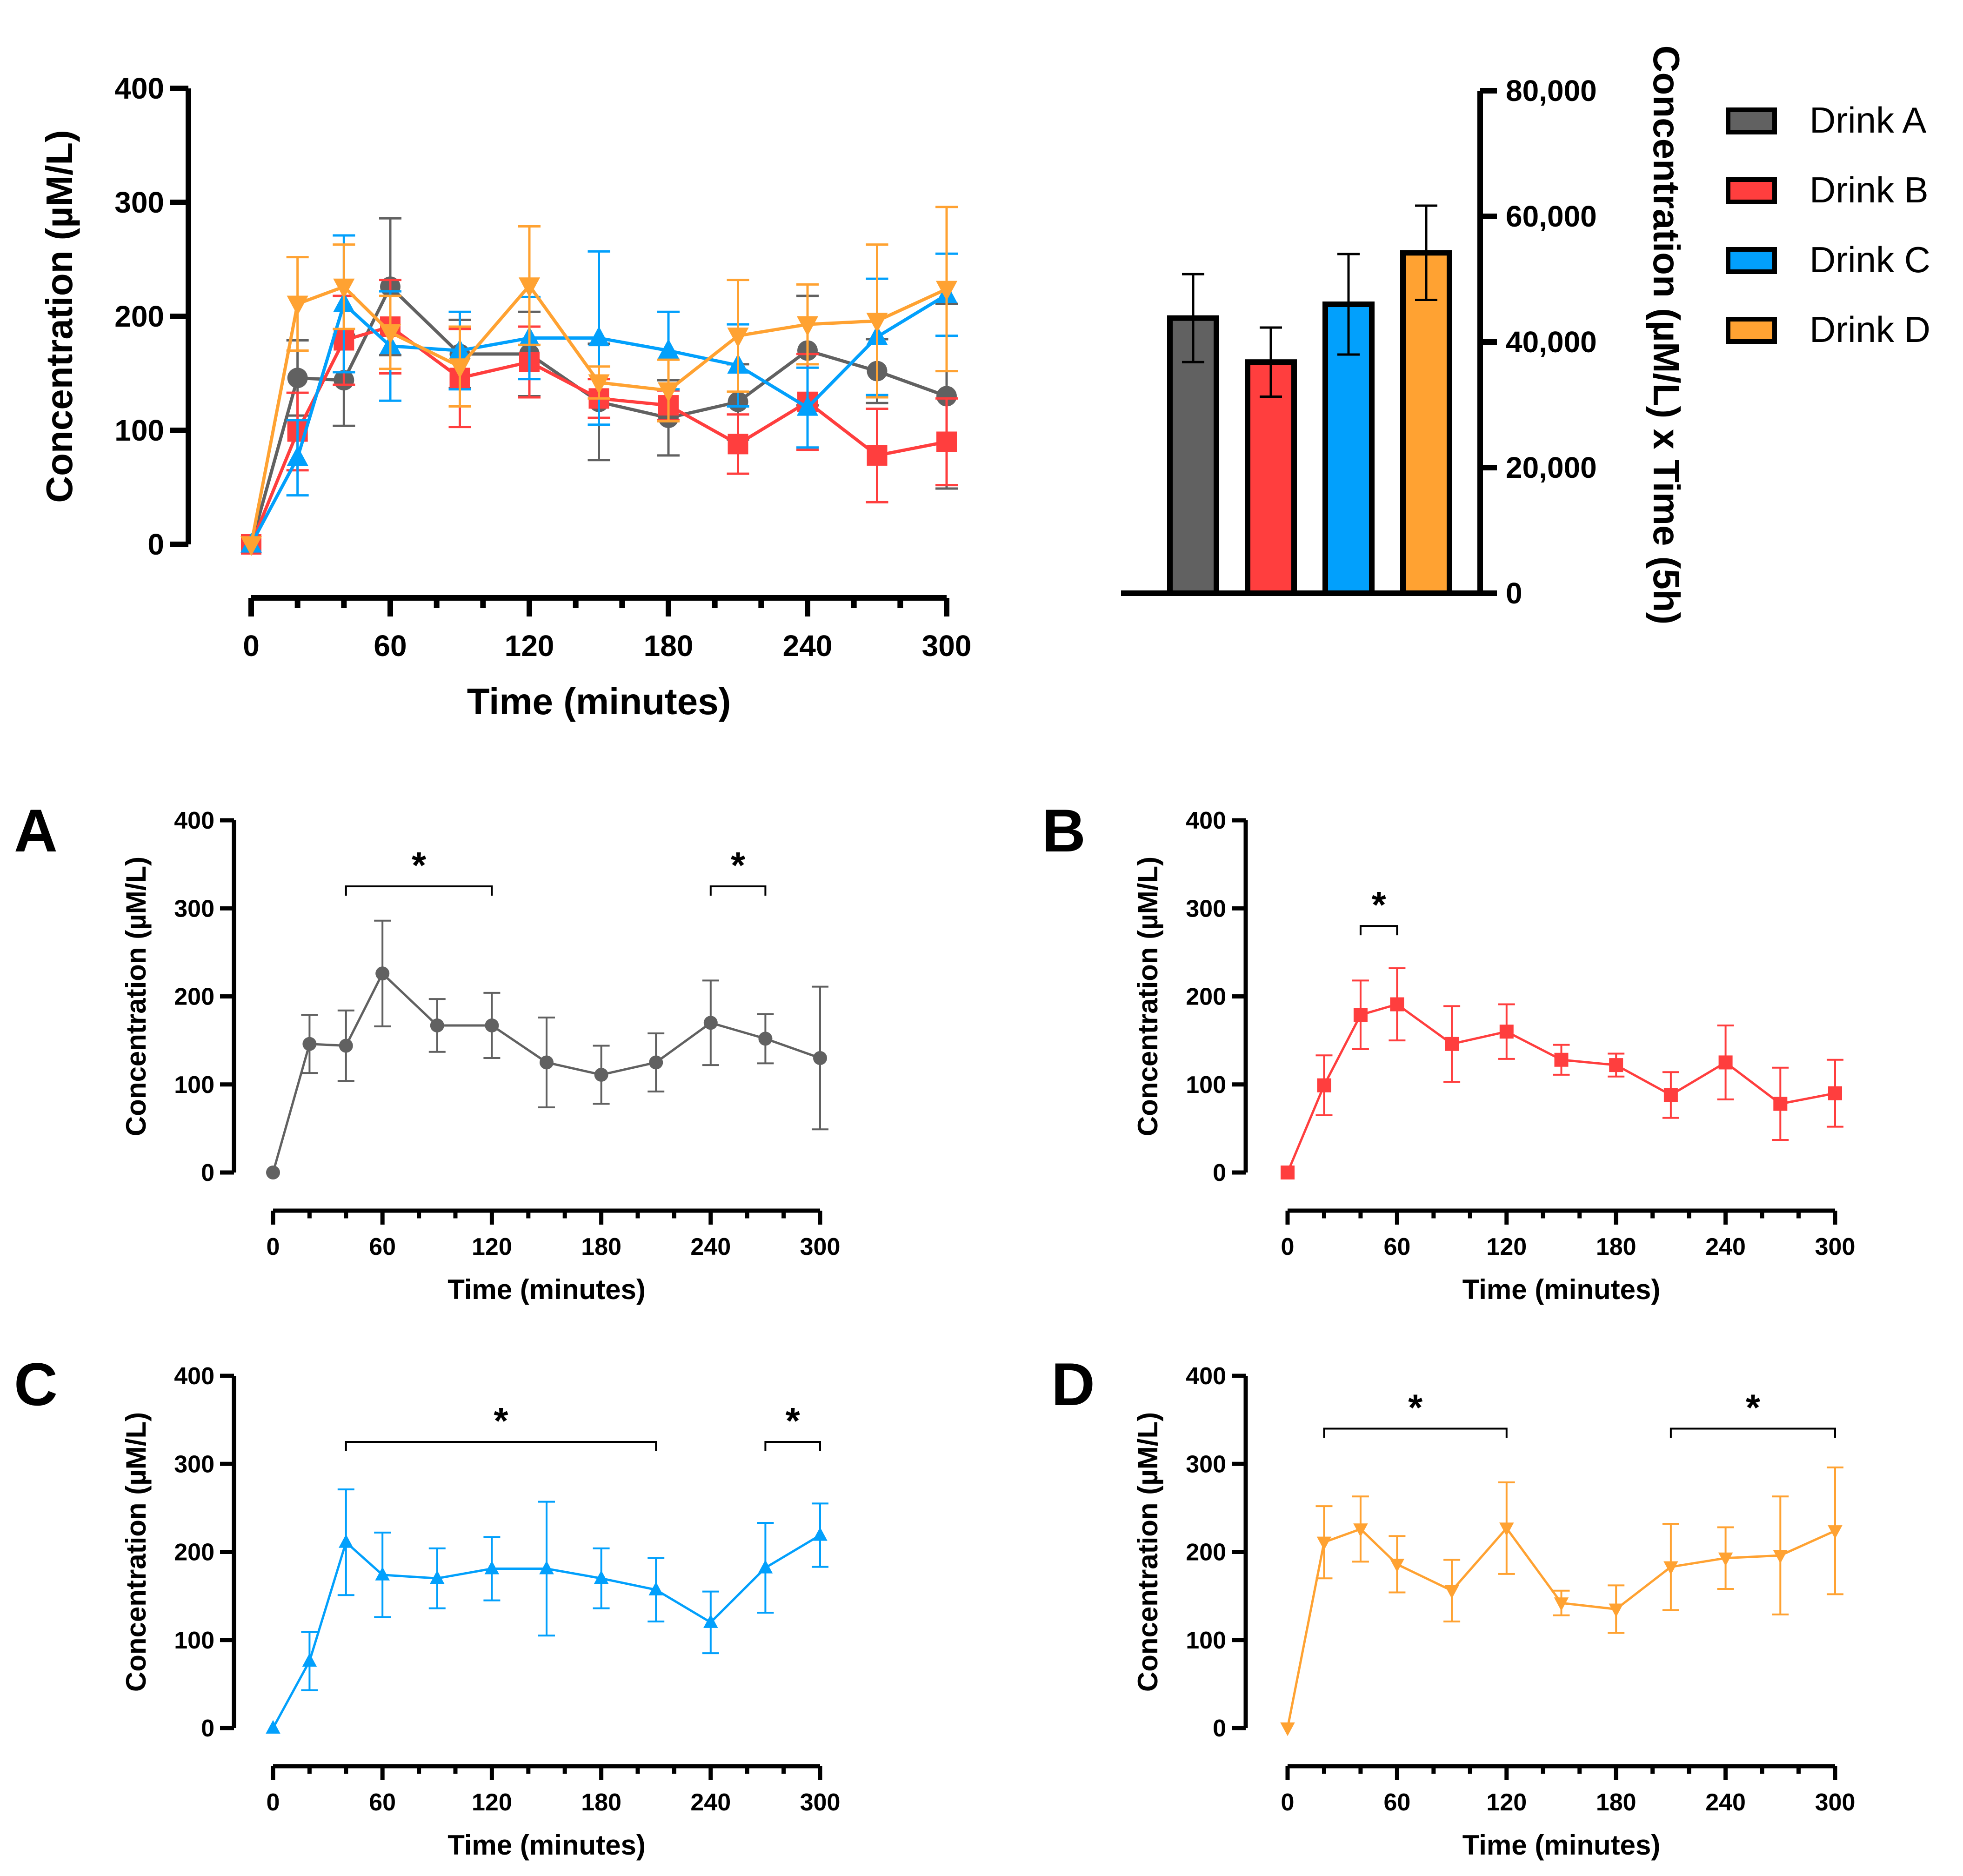 Image resolution: width=1963 pixels, height=1876 pixels. Describe the element at coordinates (36, 1384) in the screenshot. I see `panel-letter-c: C` at that location.